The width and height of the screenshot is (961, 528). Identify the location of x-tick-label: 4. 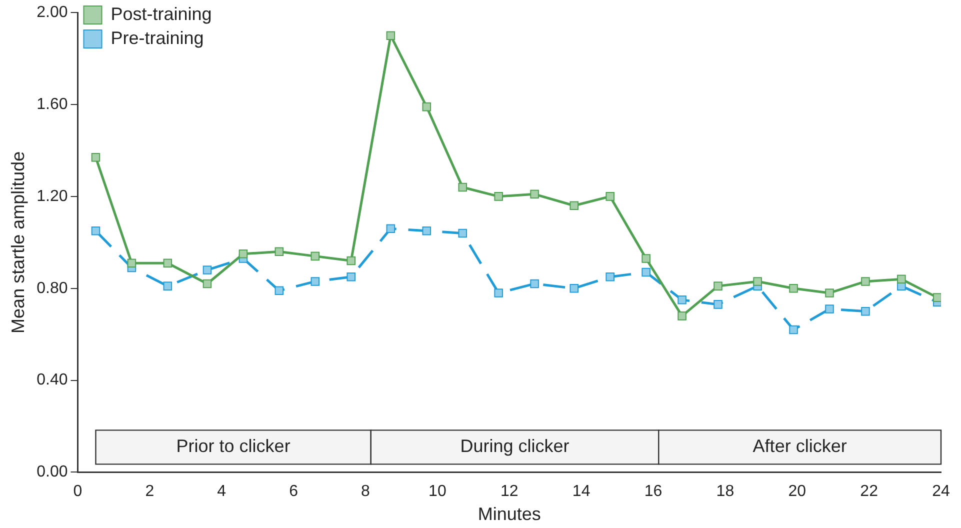
(221, 491).